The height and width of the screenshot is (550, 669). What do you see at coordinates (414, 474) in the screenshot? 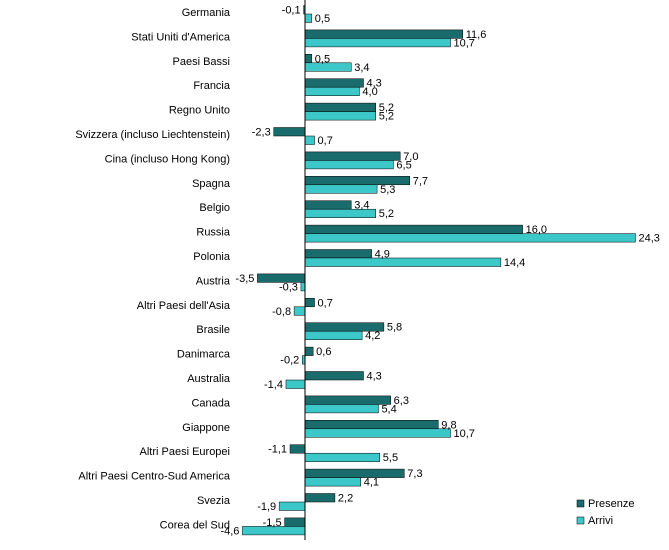
I see `value-label-presenze: 7,3` at bounding box center [414, 474].